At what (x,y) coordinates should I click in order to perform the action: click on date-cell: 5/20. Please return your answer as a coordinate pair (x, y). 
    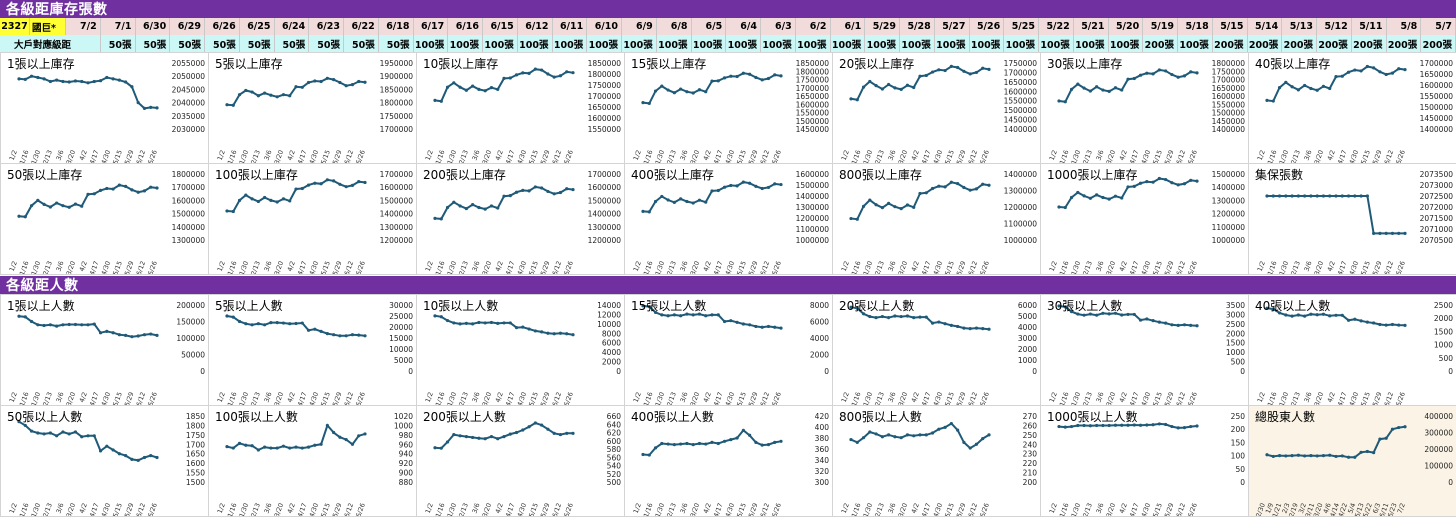
    Looking at the image, I should click on (1126, 26).